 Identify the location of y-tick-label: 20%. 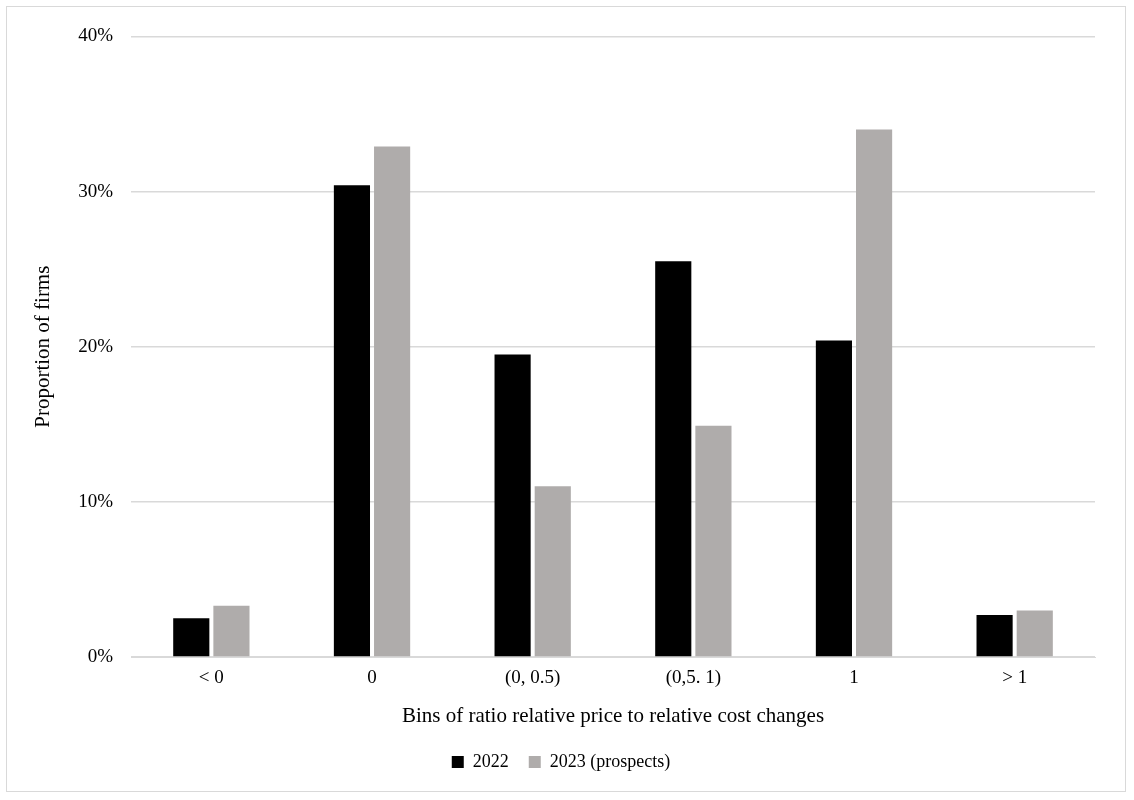
(96, 345).